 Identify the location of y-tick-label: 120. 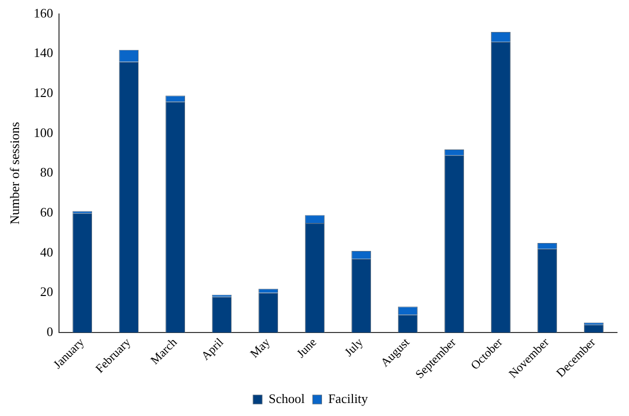
(44, 92).